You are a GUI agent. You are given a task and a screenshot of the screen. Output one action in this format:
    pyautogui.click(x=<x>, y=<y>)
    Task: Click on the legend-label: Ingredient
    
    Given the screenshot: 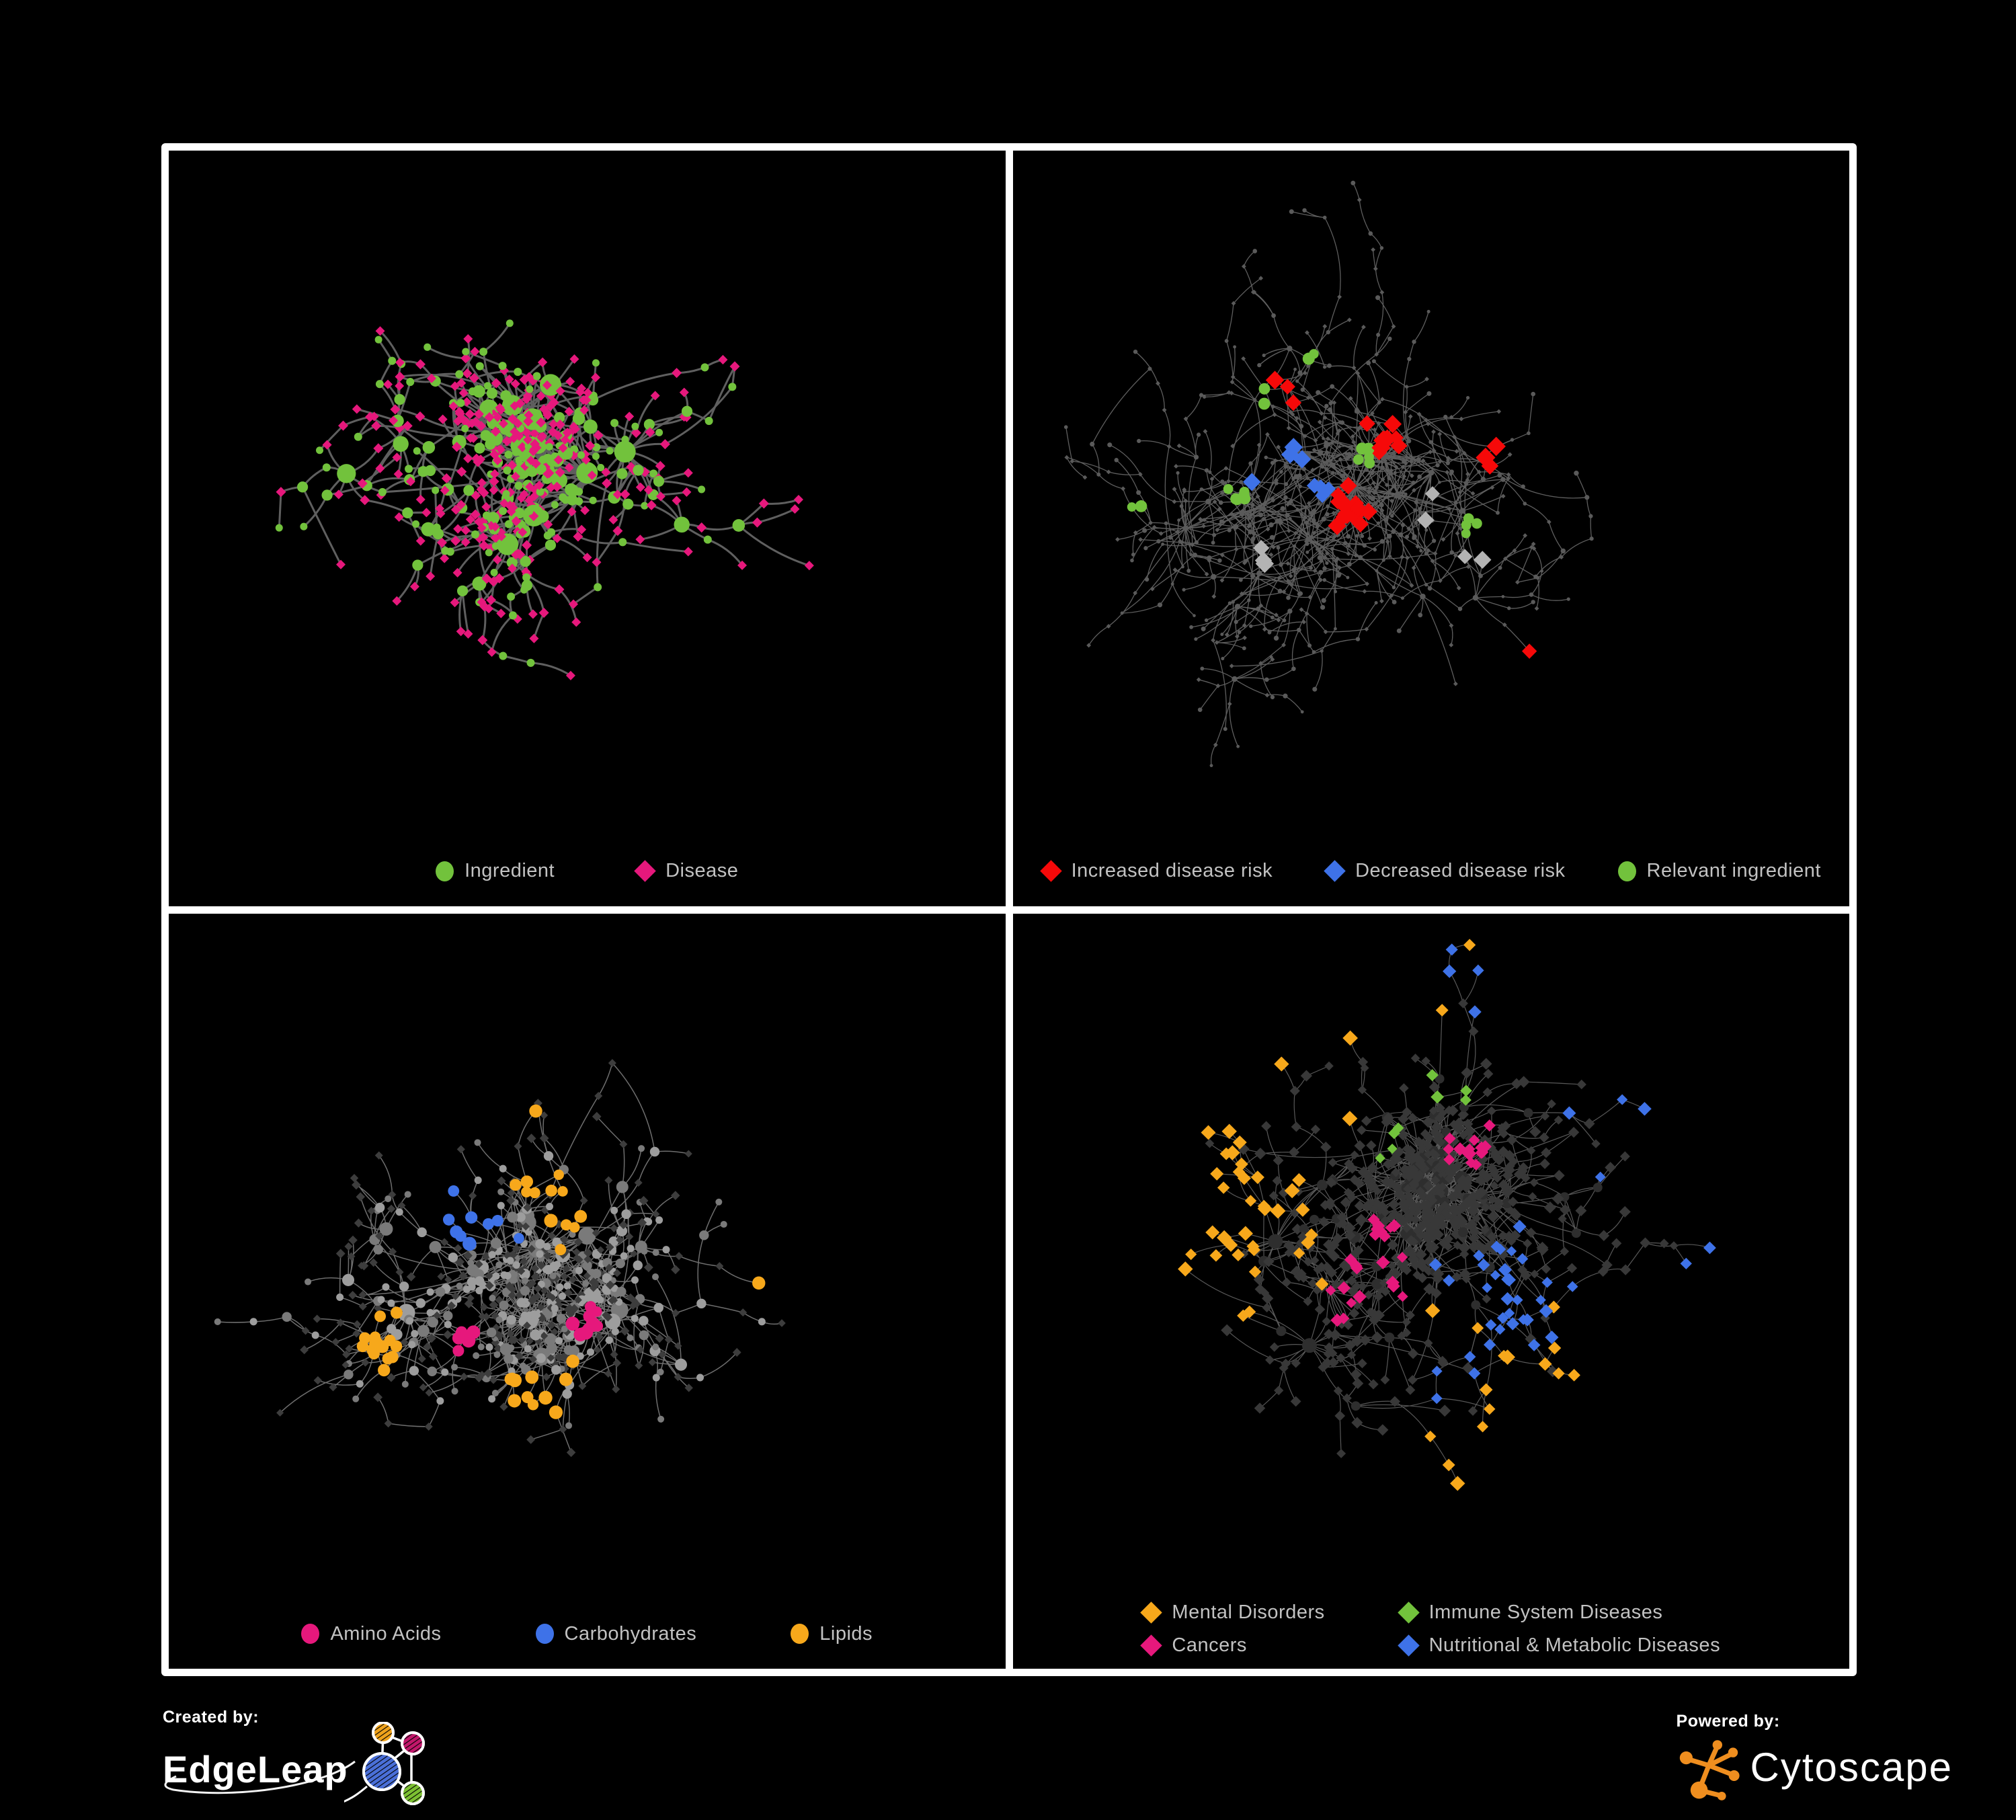 What is the action you would take?
    pyautogui.click(x=510, y=870)
    